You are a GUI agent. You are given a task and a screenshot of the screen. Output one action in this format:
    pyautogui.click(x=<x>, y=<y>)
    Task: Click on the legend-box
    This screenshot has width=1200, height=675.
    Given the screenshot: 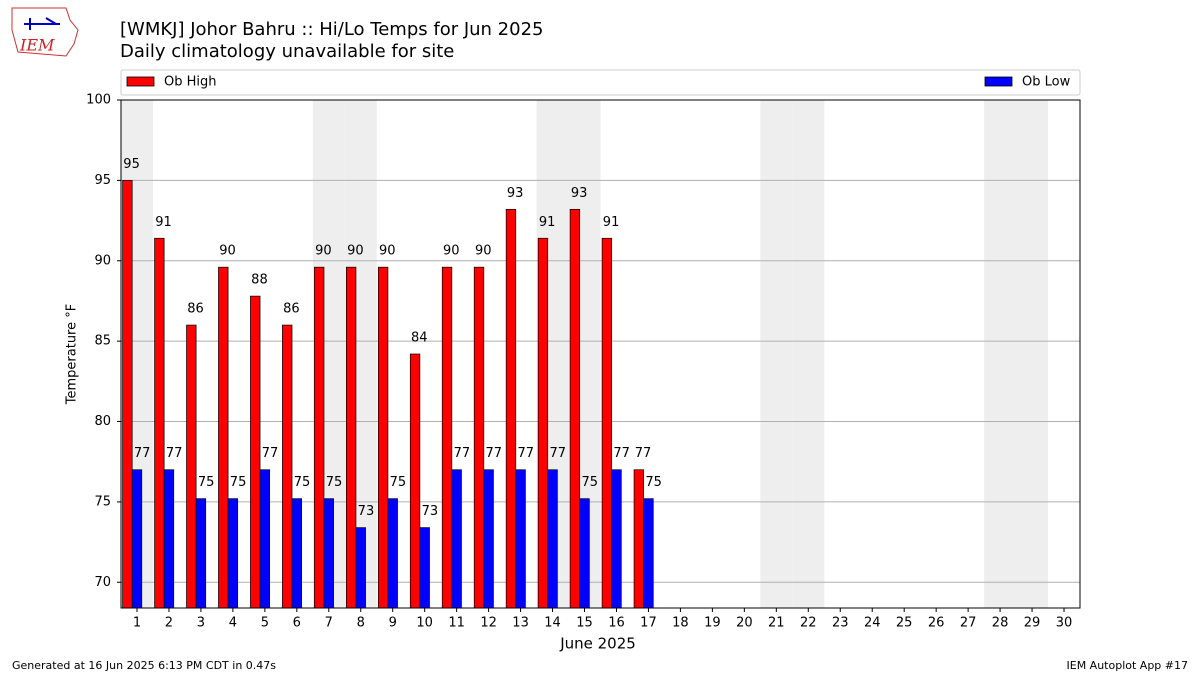 What is the action you would take?
    pyautogui.click(x=600, y=82)
    